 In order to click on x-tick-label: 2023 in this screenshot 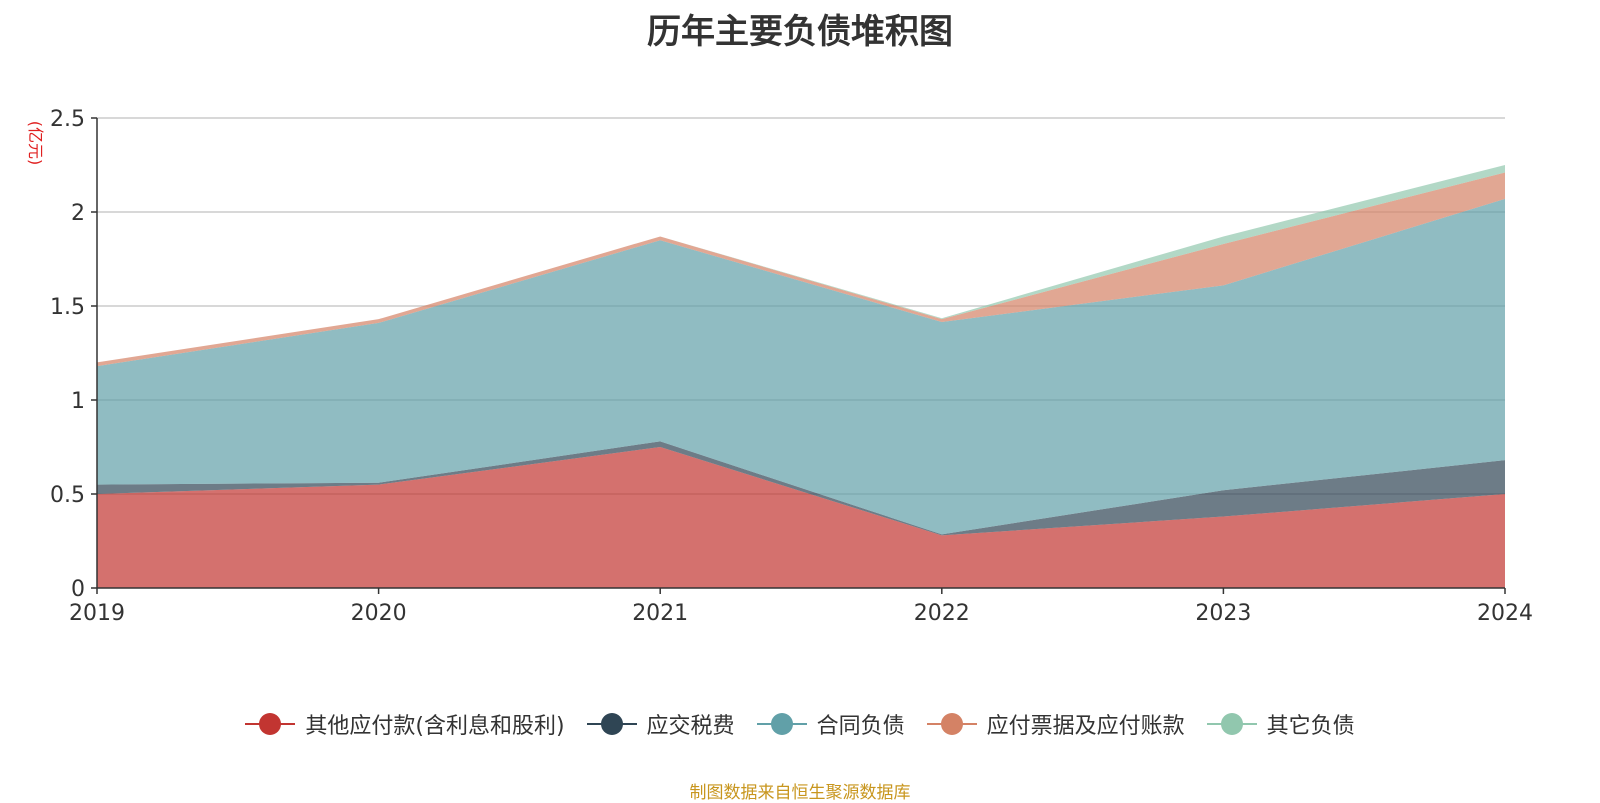, I will do `click(1223, 613)`.